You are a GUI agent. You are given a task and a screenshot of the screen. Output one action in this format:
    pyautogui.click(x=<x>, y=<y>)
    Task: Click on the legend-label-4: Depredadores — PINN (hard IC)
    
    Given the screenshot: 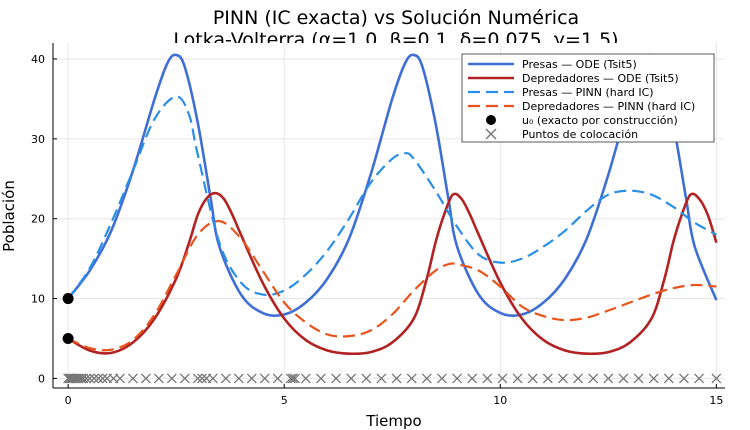 What is the action you would take?
    pyautogui.click(x=608, y=106)
    